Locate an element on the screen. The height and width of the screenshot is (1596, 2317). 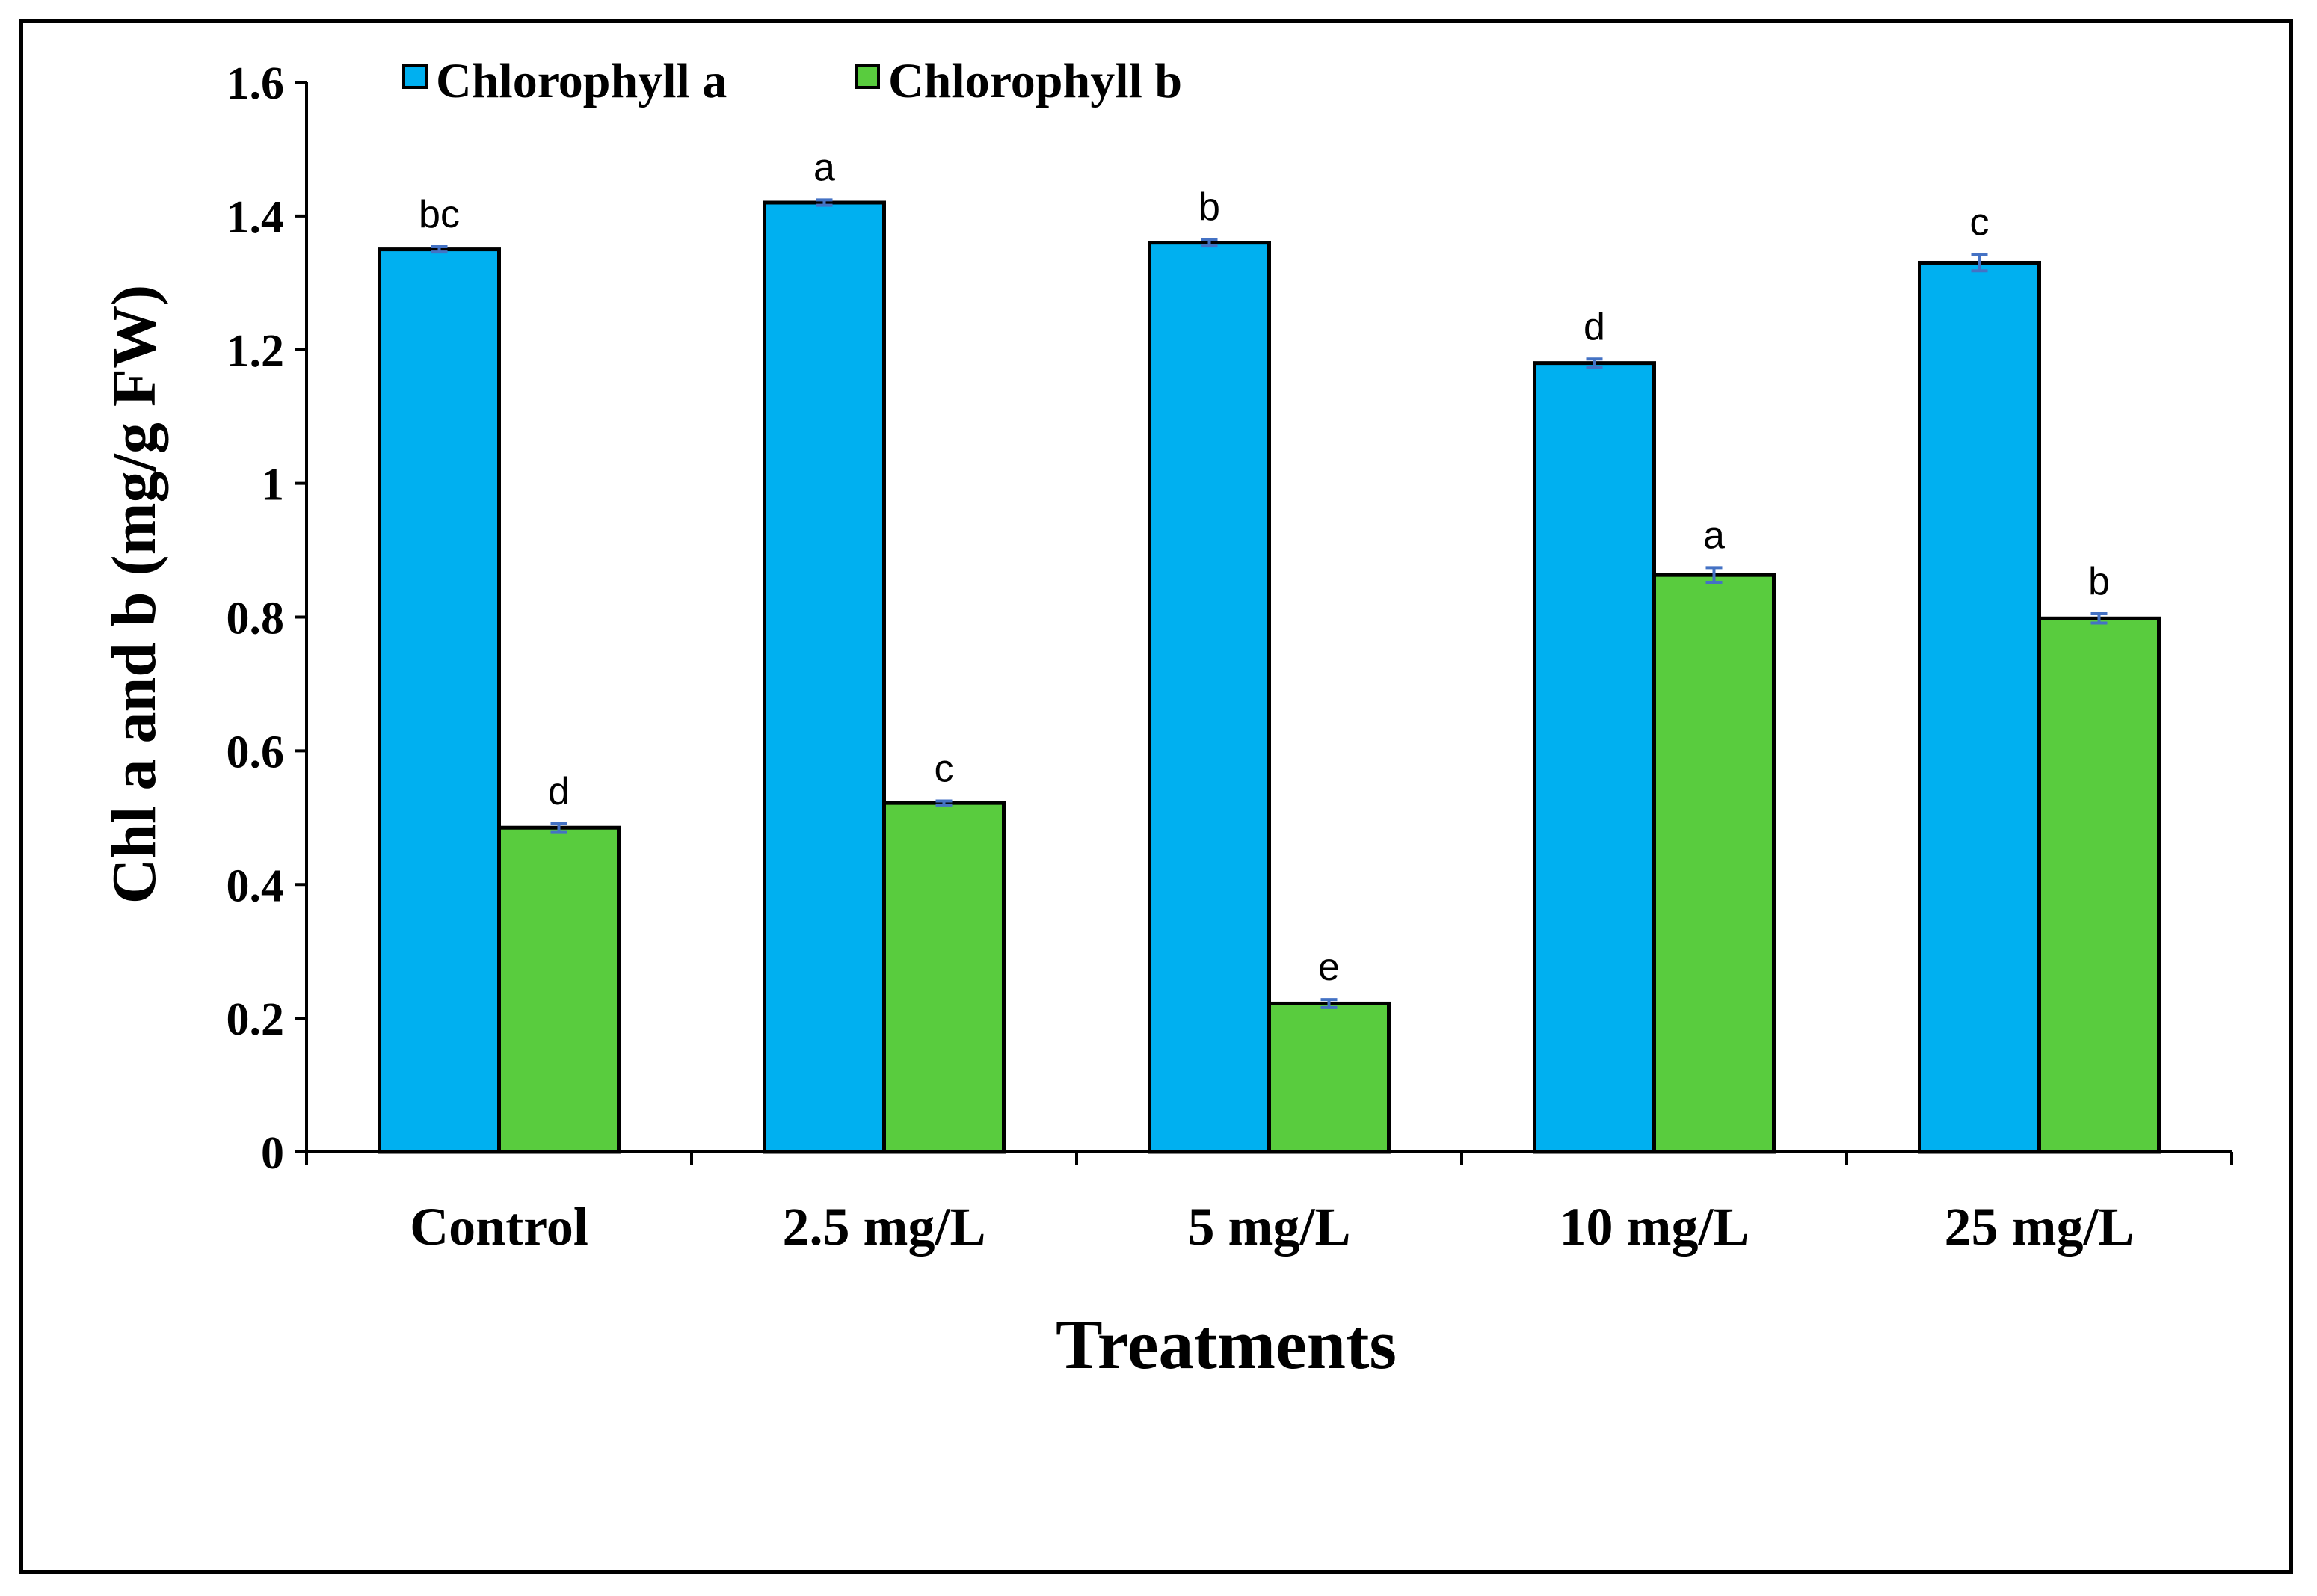
y-tick-label: 0.8 is located at coordinates (256, 619).